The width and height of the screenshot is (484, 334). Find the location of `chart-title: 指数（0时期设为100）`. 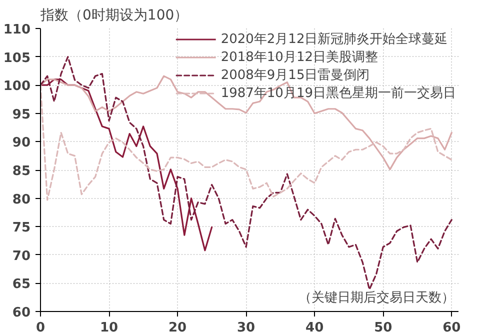

chart-title: 指数（0时期设为100） is located at coordinates (114, 16).